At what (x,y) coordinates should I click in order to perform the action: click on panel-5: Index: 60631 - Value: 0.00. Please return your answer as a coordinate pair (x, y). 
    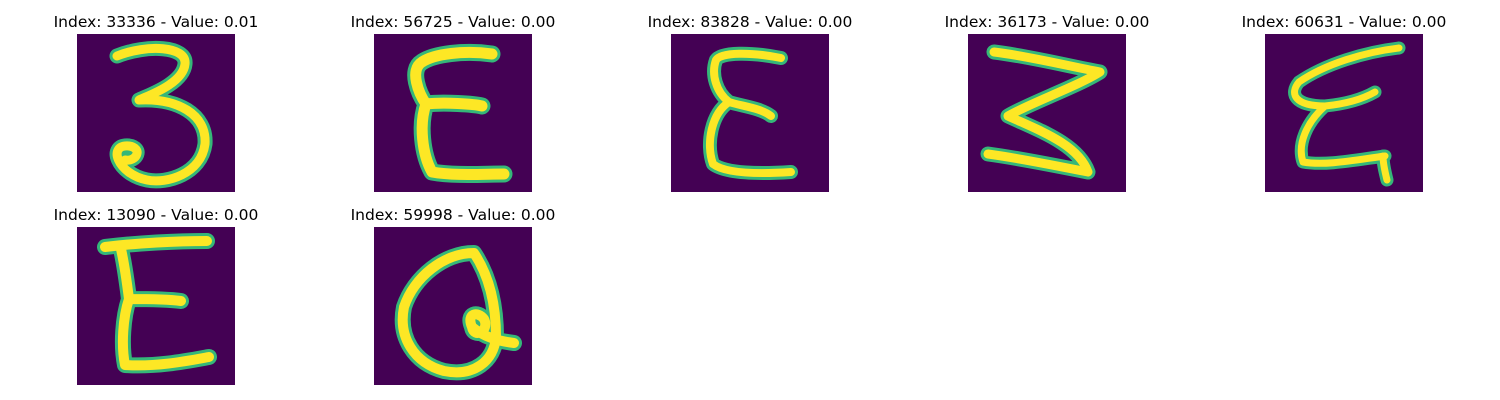
    Looking at the image, I should click on (1362, 107).